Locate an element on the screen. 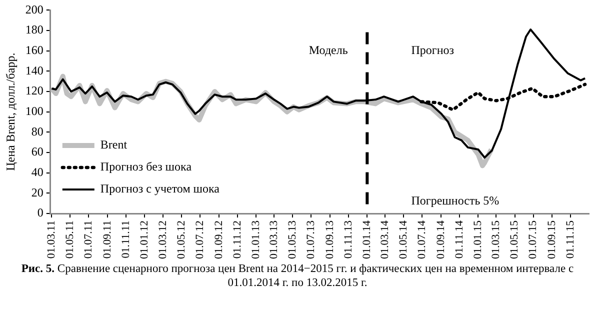 The image size is (595, 323). x-tick-label: 01.09.13 is located at coordinates (330, 239).